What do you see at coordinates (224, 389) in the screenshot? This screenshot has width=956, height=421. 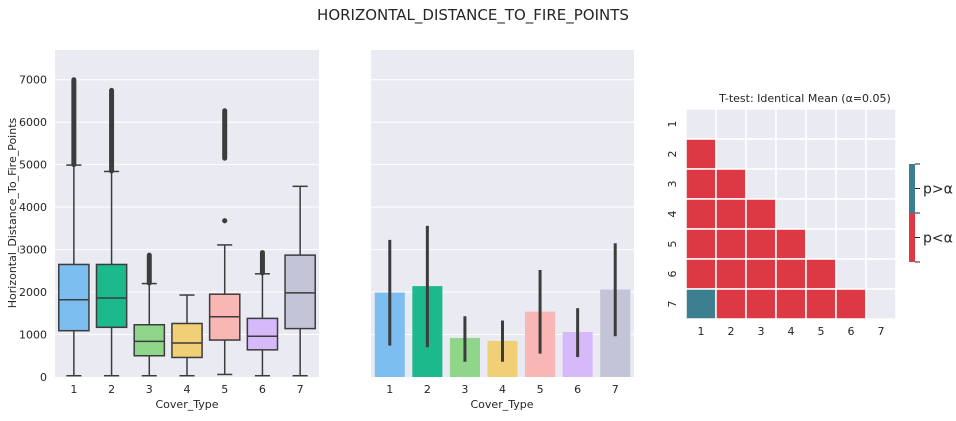 I see `x-tick-label: 5` at bounding box center [224, 389].